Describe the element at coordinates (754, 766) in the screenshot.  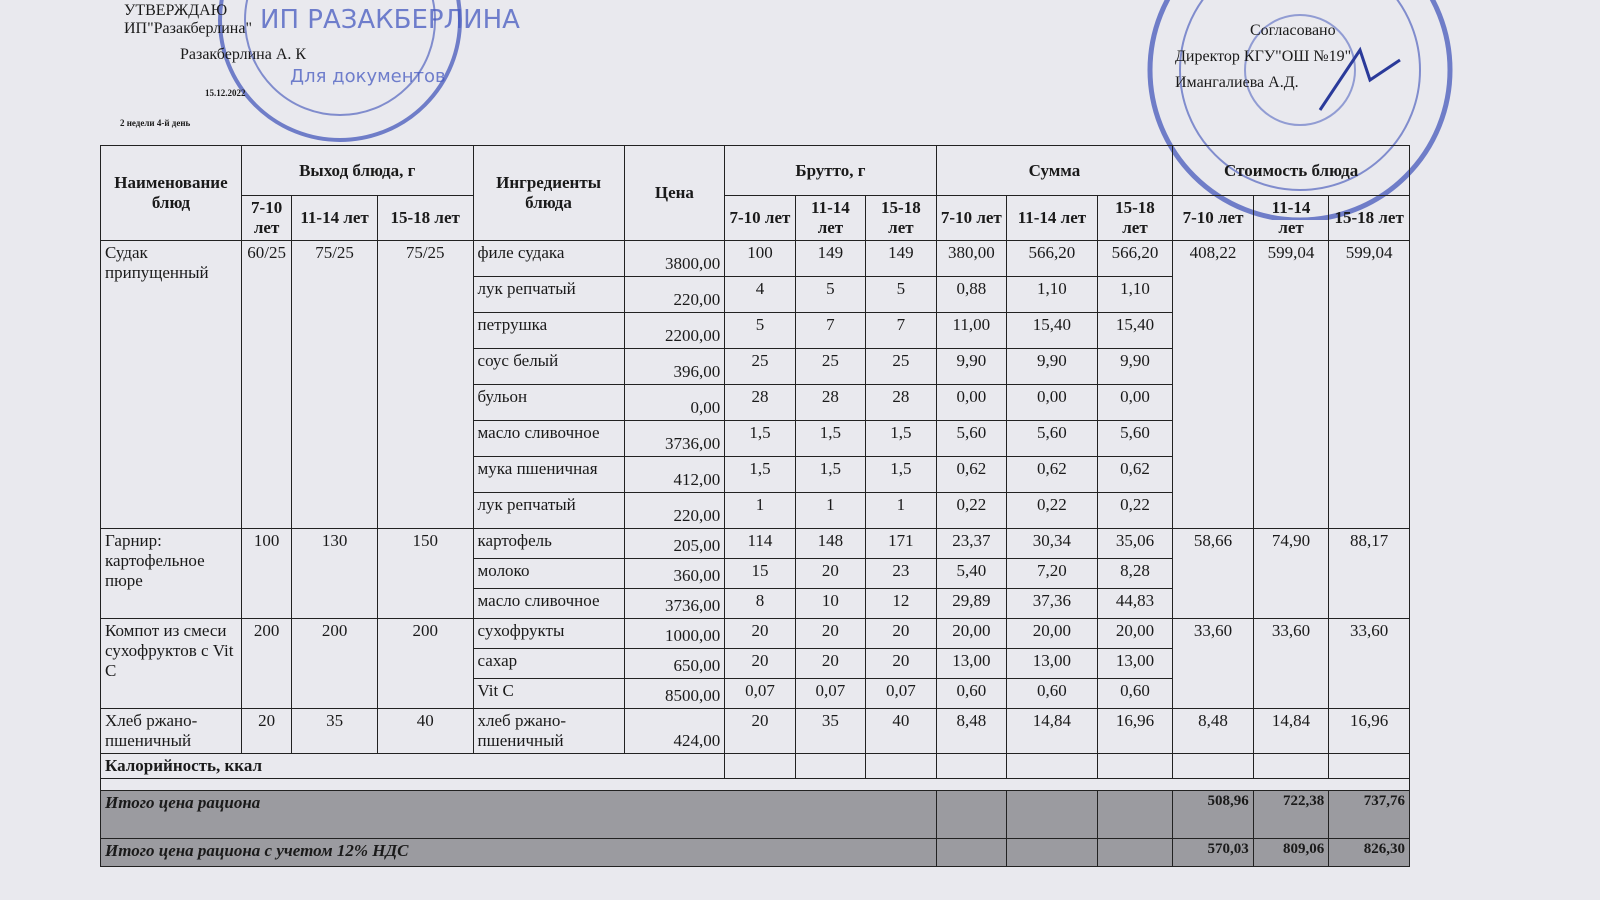
I see `table-row: Калорийность, ккал` at that location.